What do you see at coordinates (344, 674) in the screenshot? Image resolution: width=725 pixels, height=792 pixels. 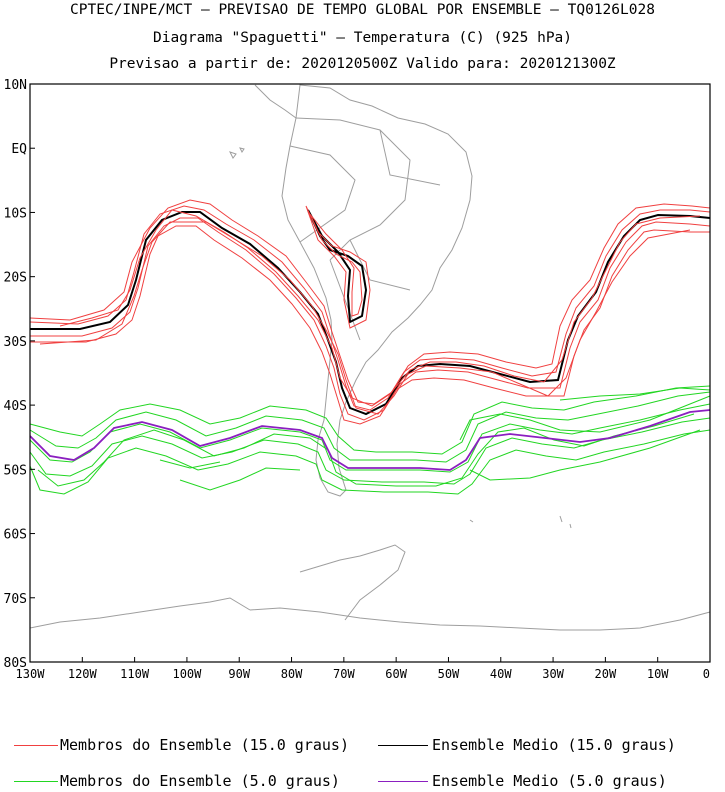 I see `lon-tick-label: 70W` at bounding box center [344, 674].